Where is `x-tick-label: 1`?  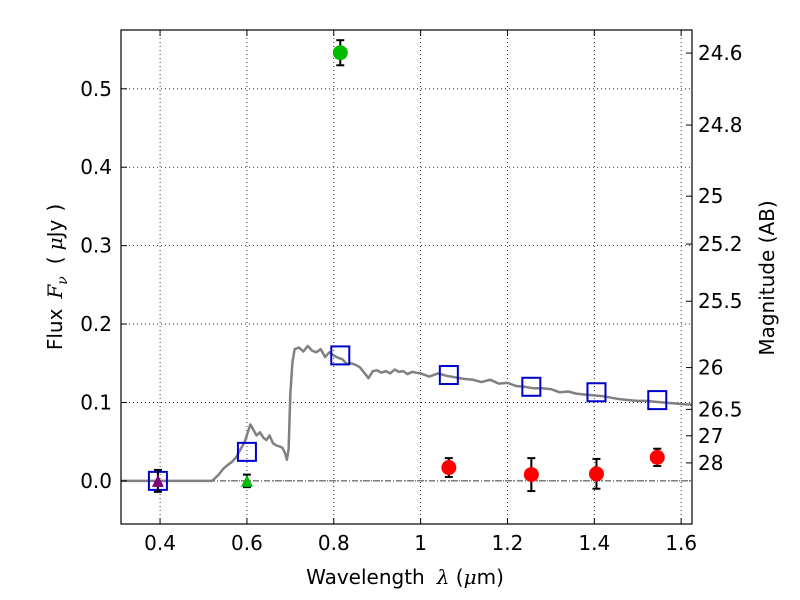
x-tick-label: 1 is located at coordinates (420, 543).